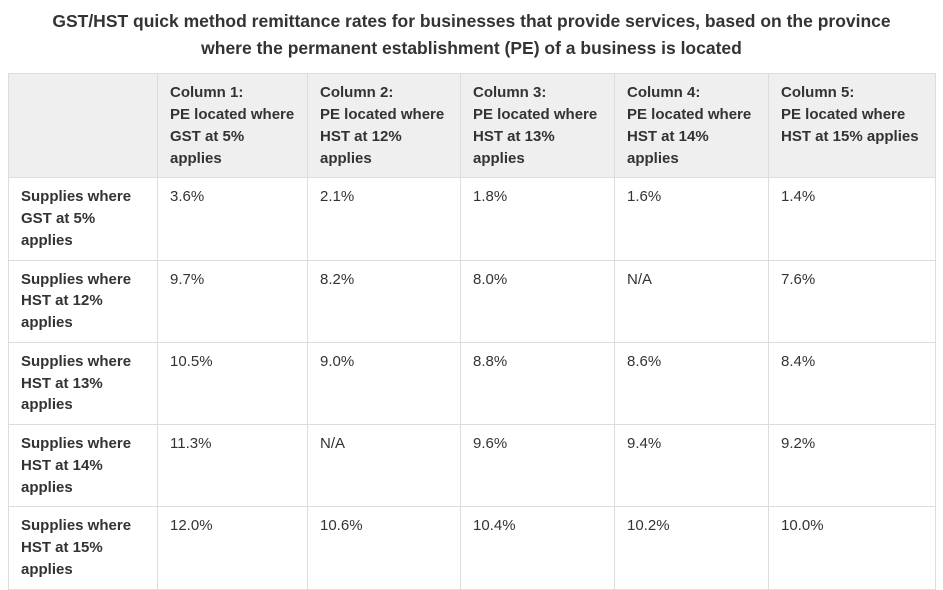 The image size is (943, 590). Describe the element at coordinates (232, 219) in the screenshot. I see `rate-cell: 3.6%` at that location.